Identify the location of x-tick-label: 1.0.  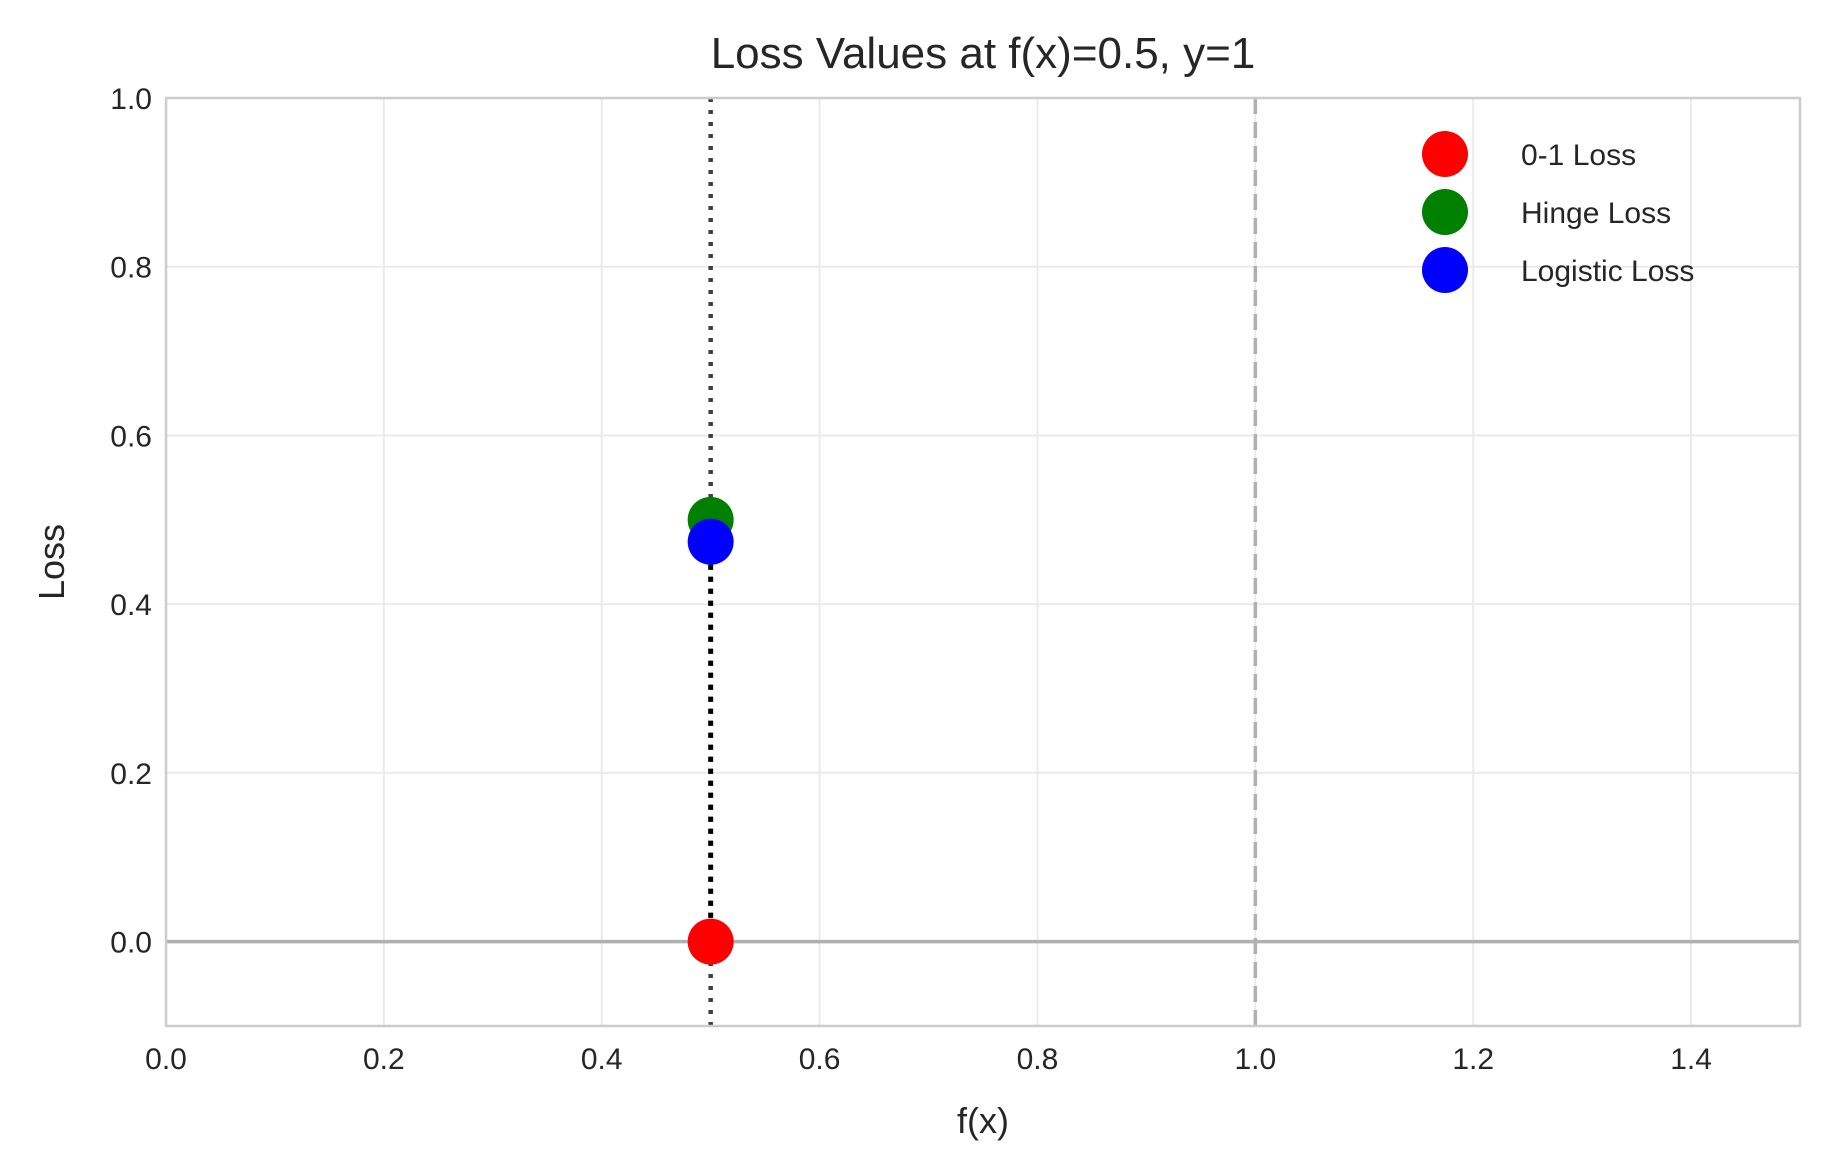
(1255, 1059).